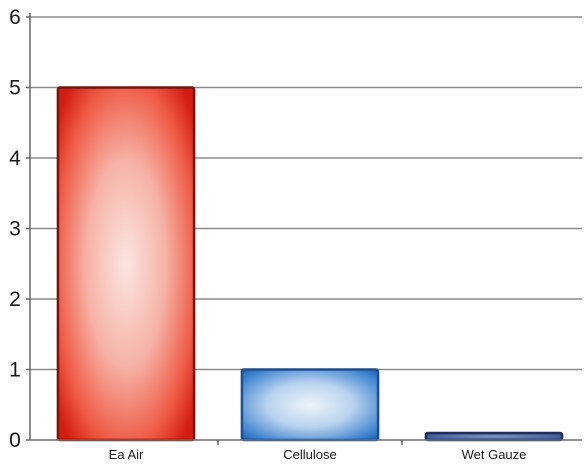  Describe the element at coordinates (15, 88) in the screenshot. I see `y-tick-label: 5` at that location.